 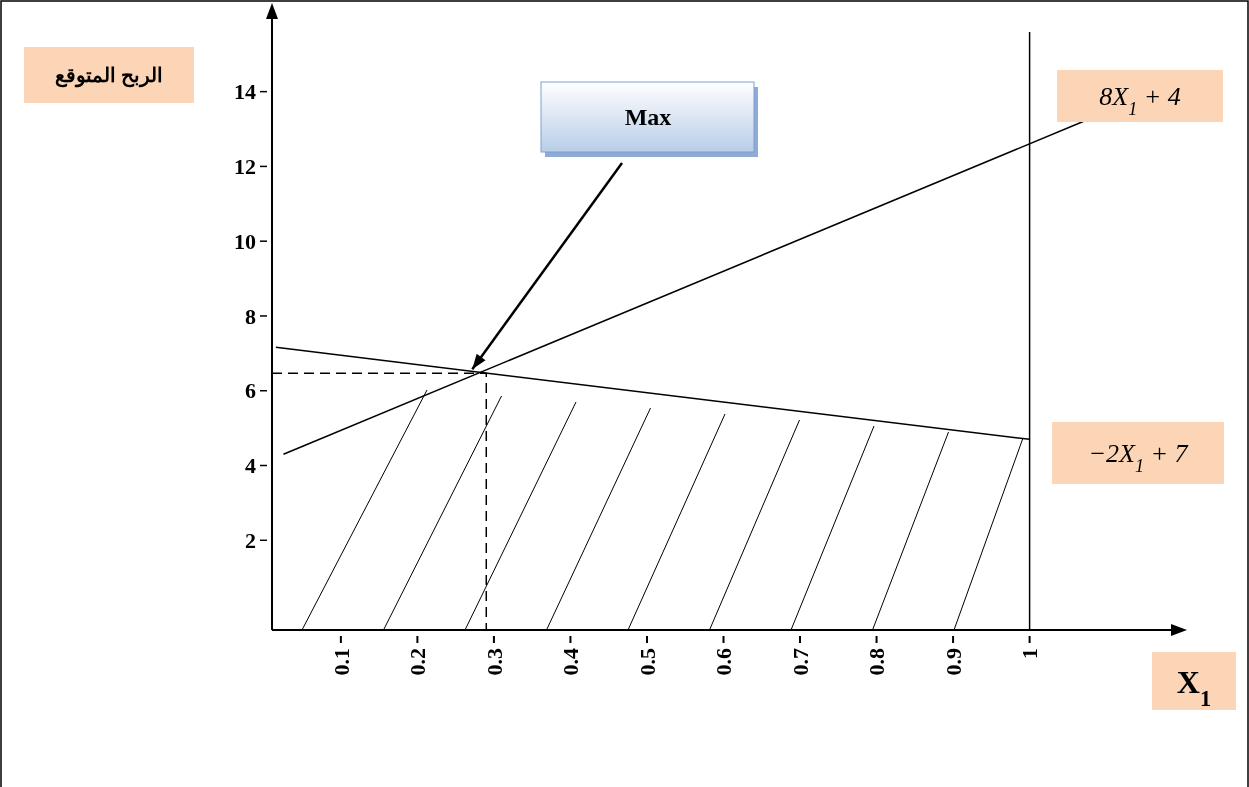 I want to click on x-tick-label: 0.9, so click(x=953, y=662).